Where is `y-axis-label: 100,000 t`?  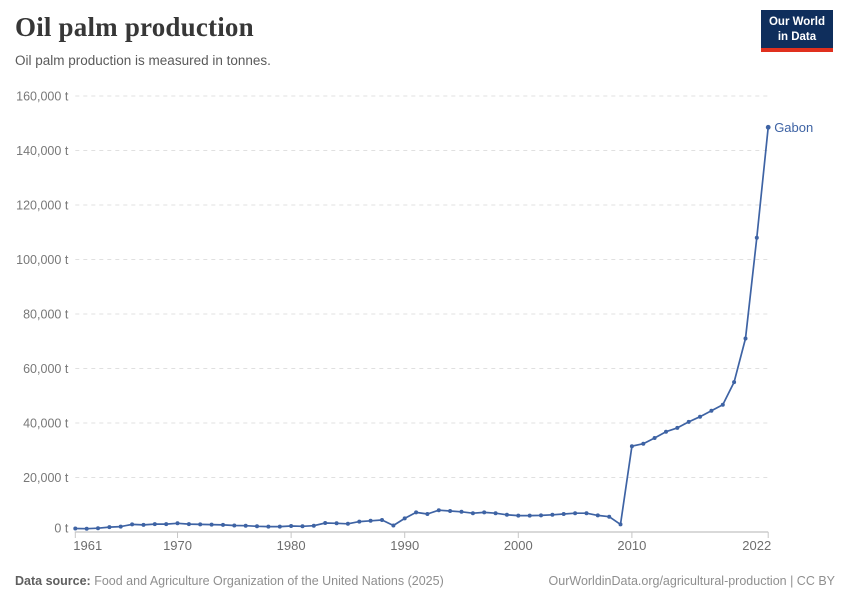 y-axis-label: 100,000 t is located at coordinates (42, 260).